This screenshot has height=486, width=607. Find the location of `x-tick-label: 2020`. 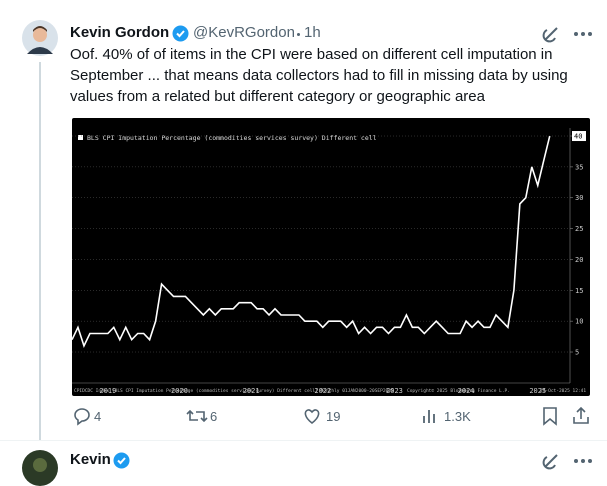

x-tick-label: 2020 is located at coordinates (179, 391).